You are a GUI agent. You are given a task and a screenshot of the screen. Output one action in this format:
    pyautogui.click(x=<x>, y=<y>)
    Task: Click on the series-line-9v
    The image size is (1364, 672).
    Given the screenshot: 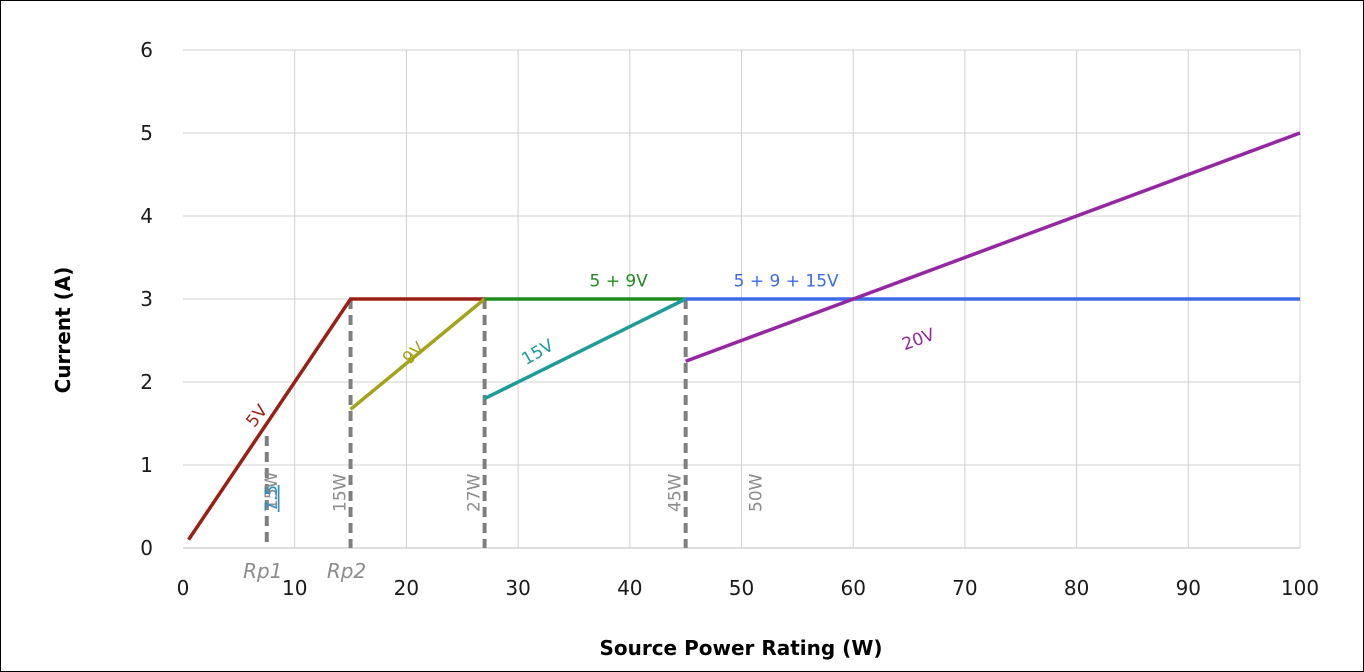 What is the action you would take?
    pyautogui.click(x=417, y=354)
    